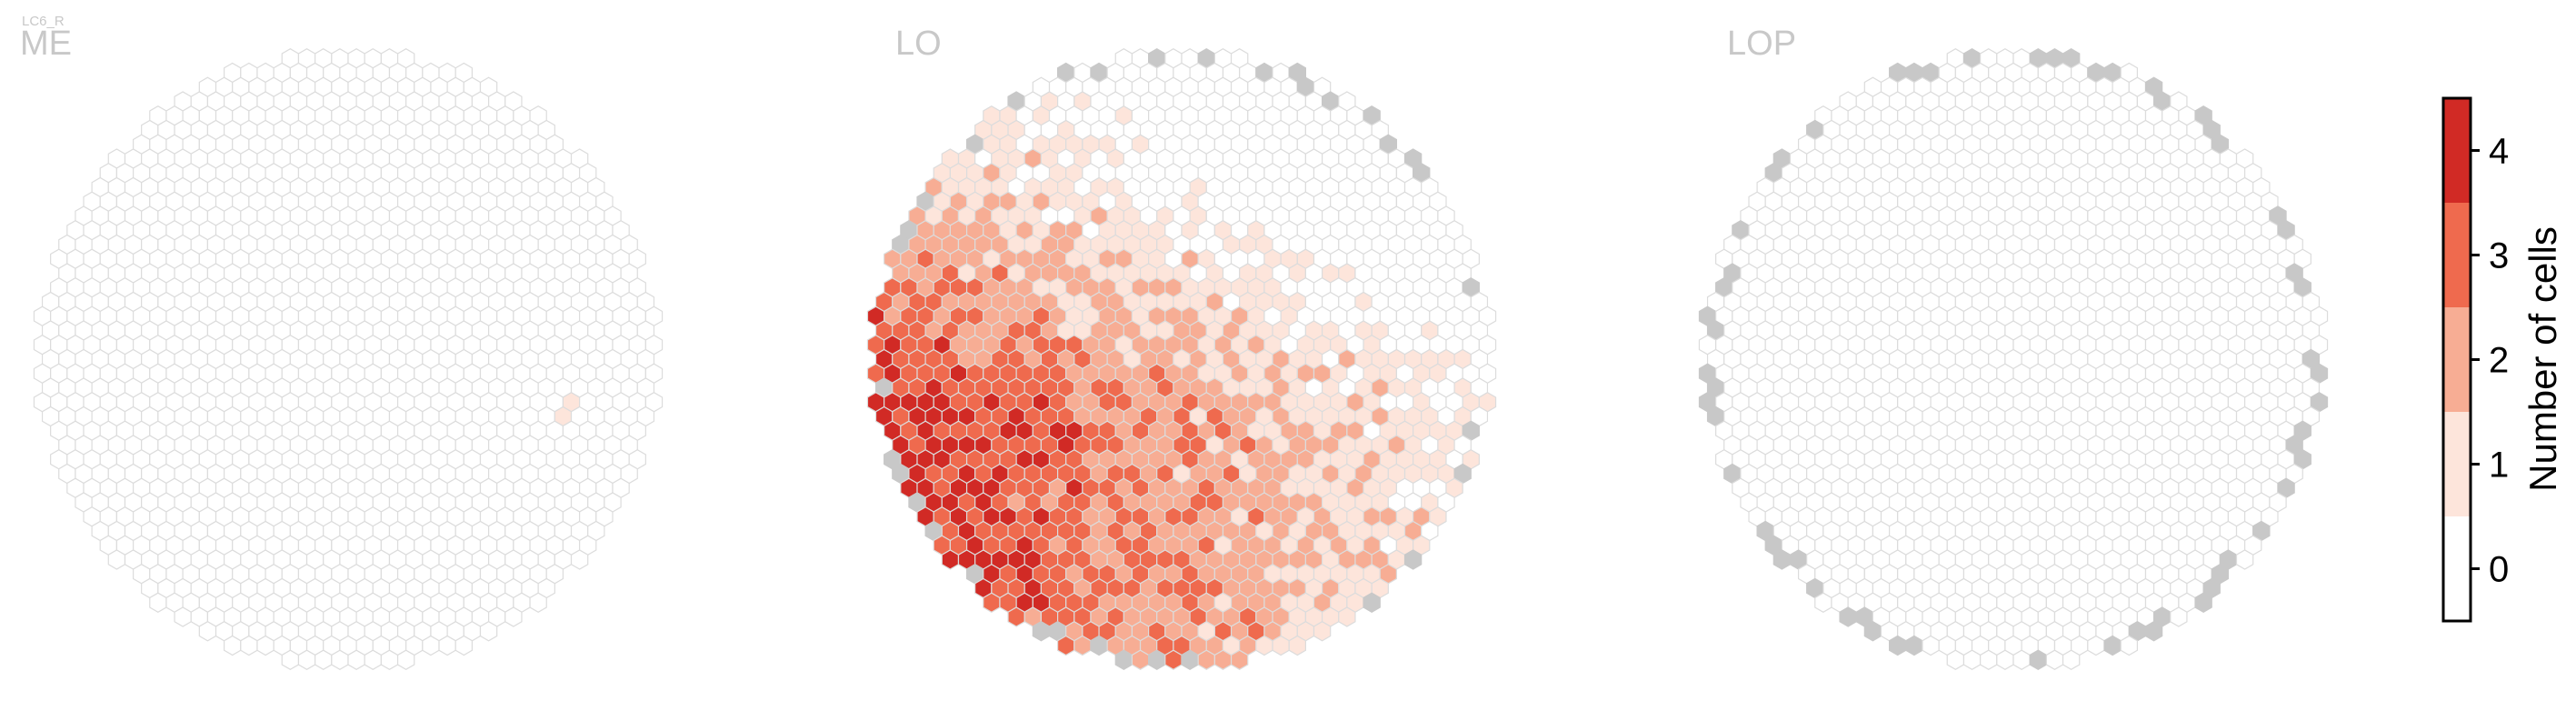 This screenshot has height=721, width=2576. What do you see at coordinates (2499, 256) in the screenshot?
I see `colorbar-tick-label: 3` at bounding box center [2499, 256].